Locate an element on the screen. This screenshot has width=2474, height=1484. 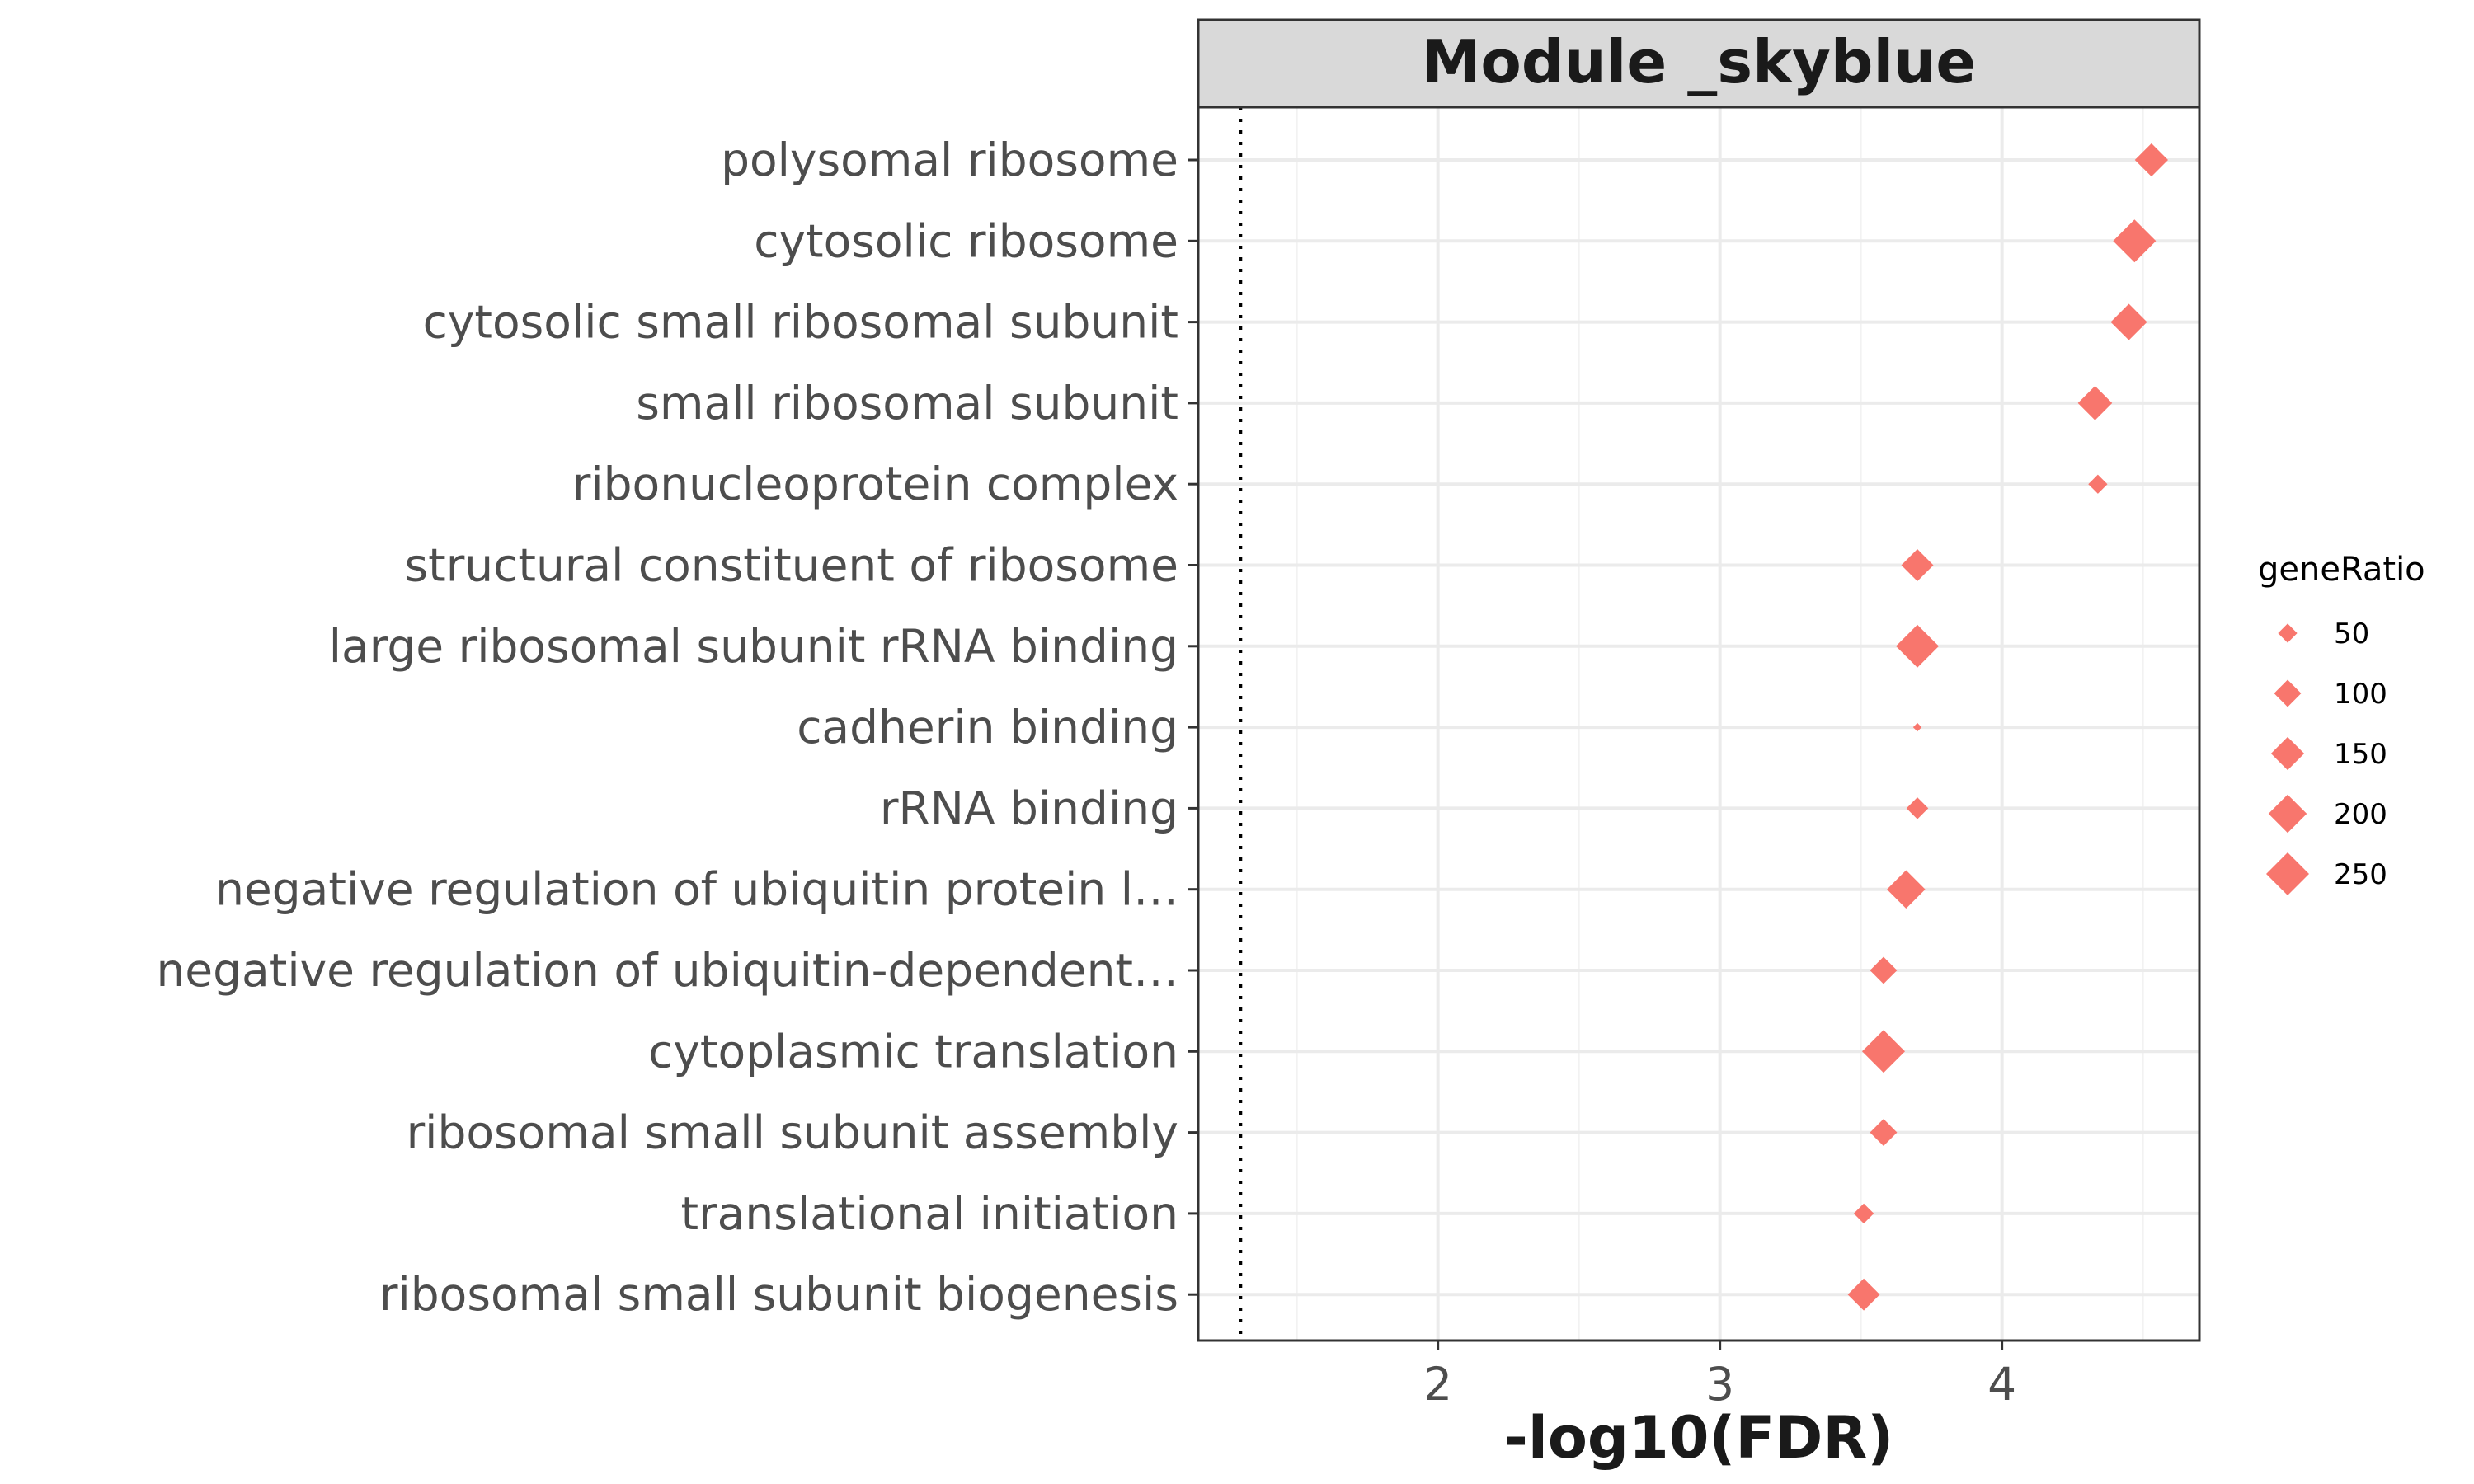
y-tick-label: structural constituent of ribosome is located at coordinates (791, 565).